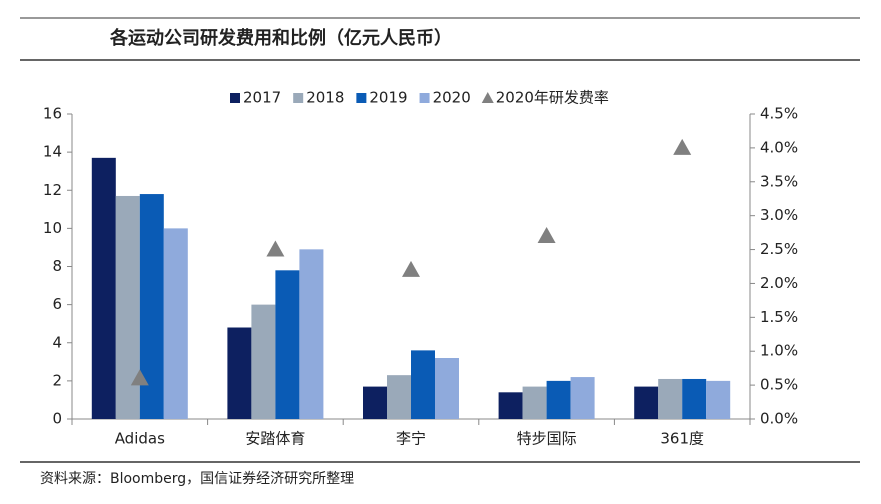 The width and height of the screenshot is (881, 504). Describe the element at coordinates (57, 380) in the screenshot. I see `y-tick-label: 2` at that location.